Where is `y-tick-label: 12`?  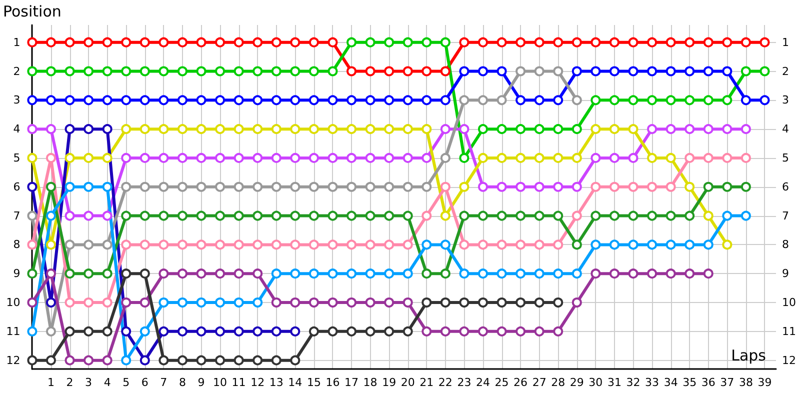 y-tick-label: 12 is located at coordinates (13, 360).